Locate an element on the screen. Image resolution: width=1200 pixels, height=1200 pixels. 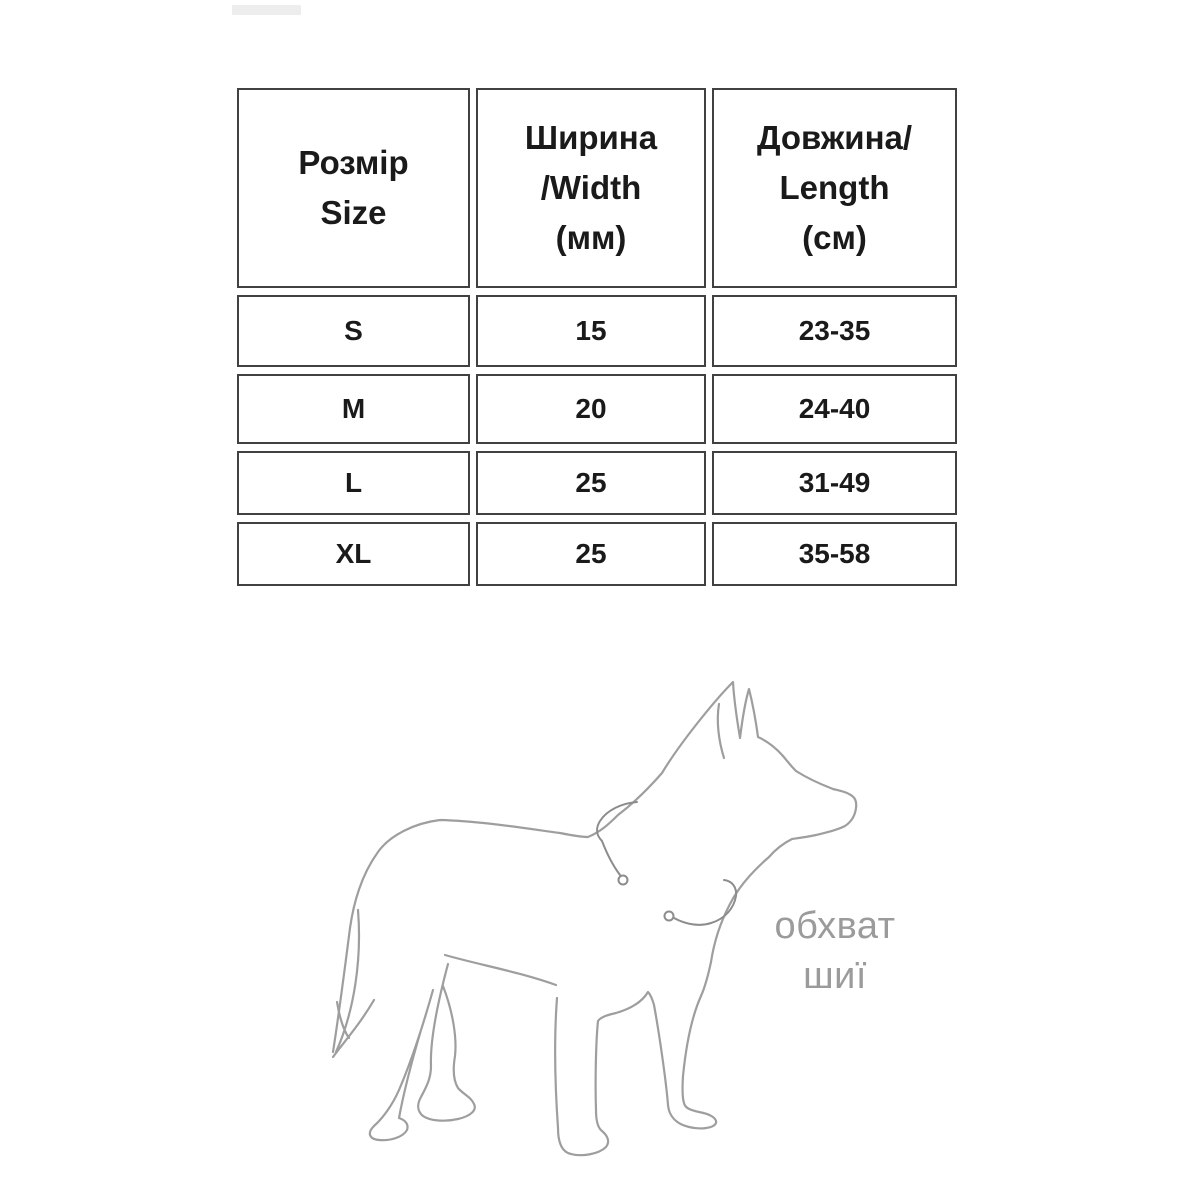
dog-ear-inner-path is located at coordinates (721, 731).